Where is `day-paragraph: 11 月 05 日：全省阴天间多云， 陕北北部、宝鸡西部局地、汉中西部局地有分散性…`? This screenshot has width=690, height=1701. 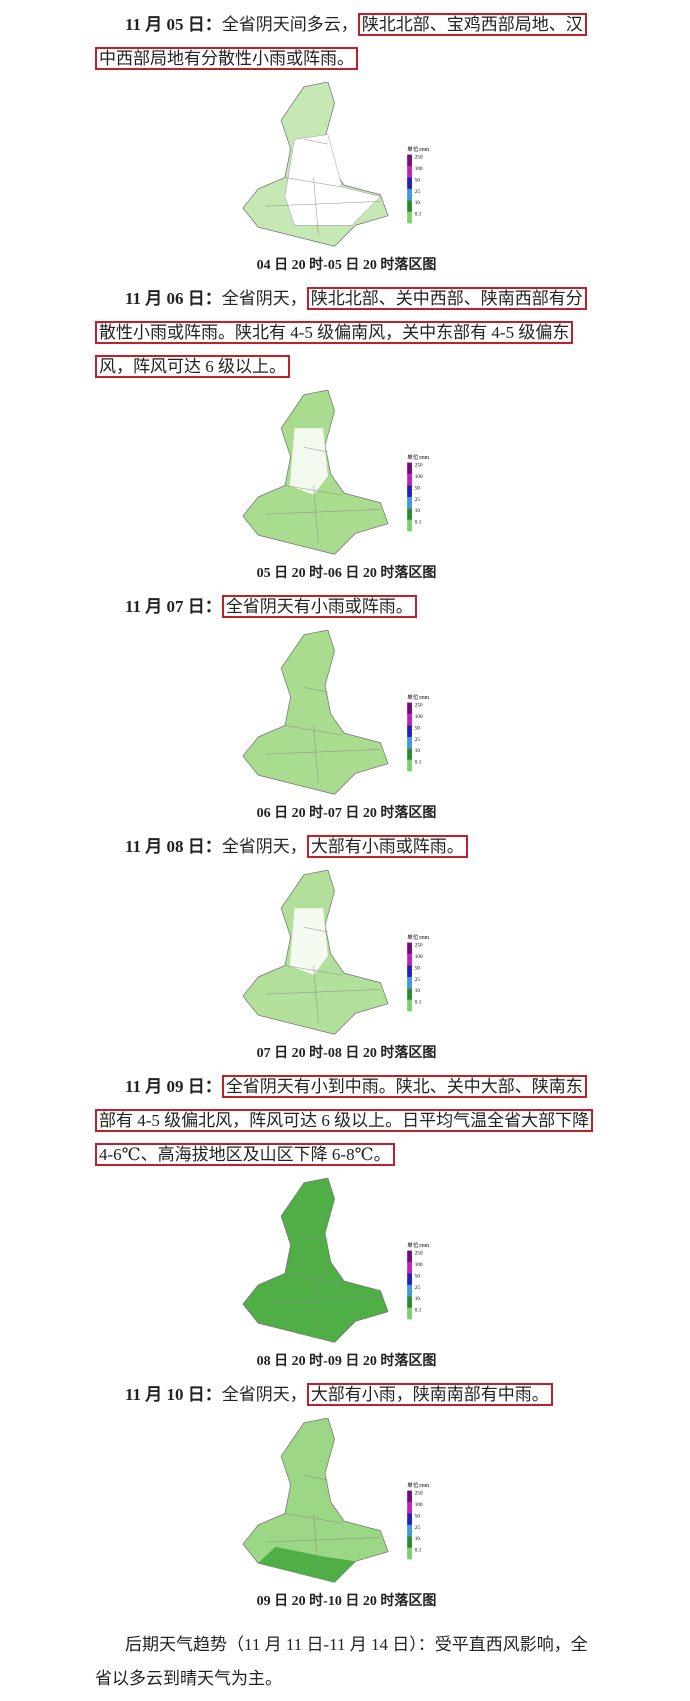 day-paragraph: 11 月 05 日：全省阴天间多云， 陕北北部、宝鸡西部局地、汉中西部局地有分散性… is located at coordinates (346, 42).